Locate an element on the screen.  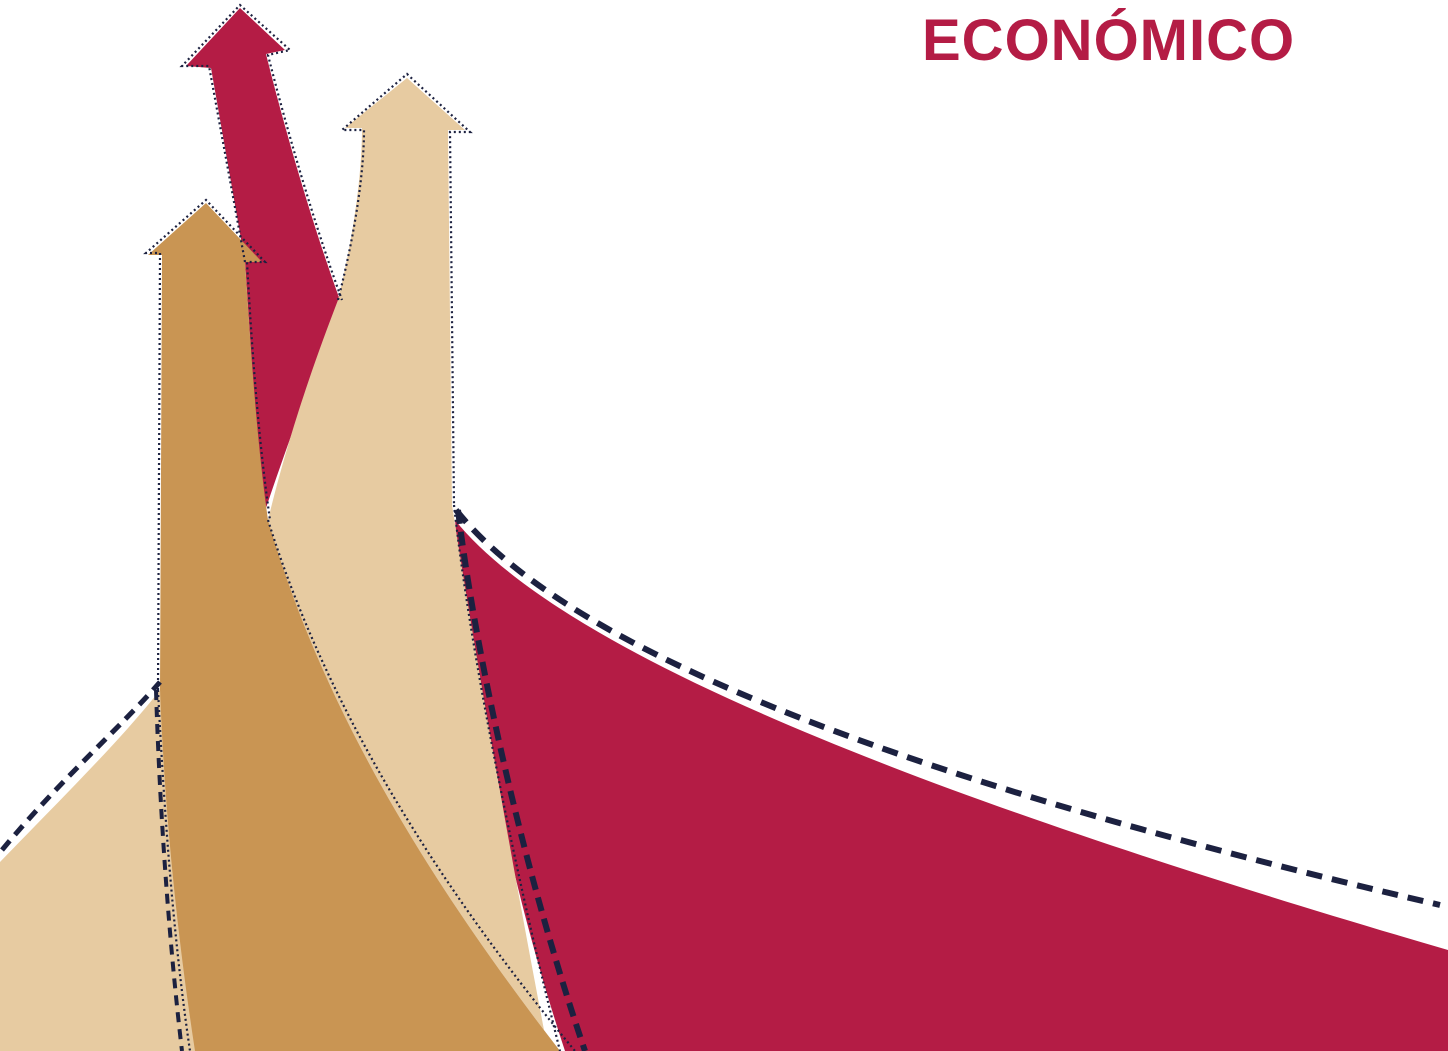
beige-base-left is located at coordinates (100, 870).